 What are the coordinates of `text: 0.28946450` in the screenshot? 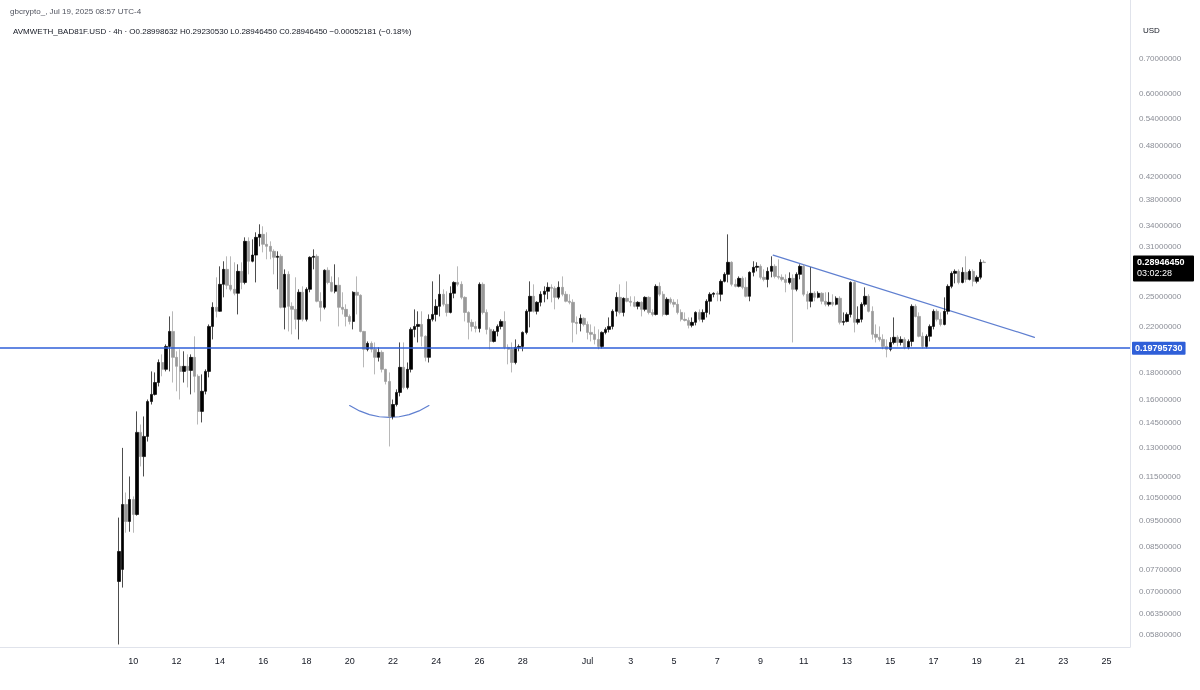 It's located at (1161, 262).